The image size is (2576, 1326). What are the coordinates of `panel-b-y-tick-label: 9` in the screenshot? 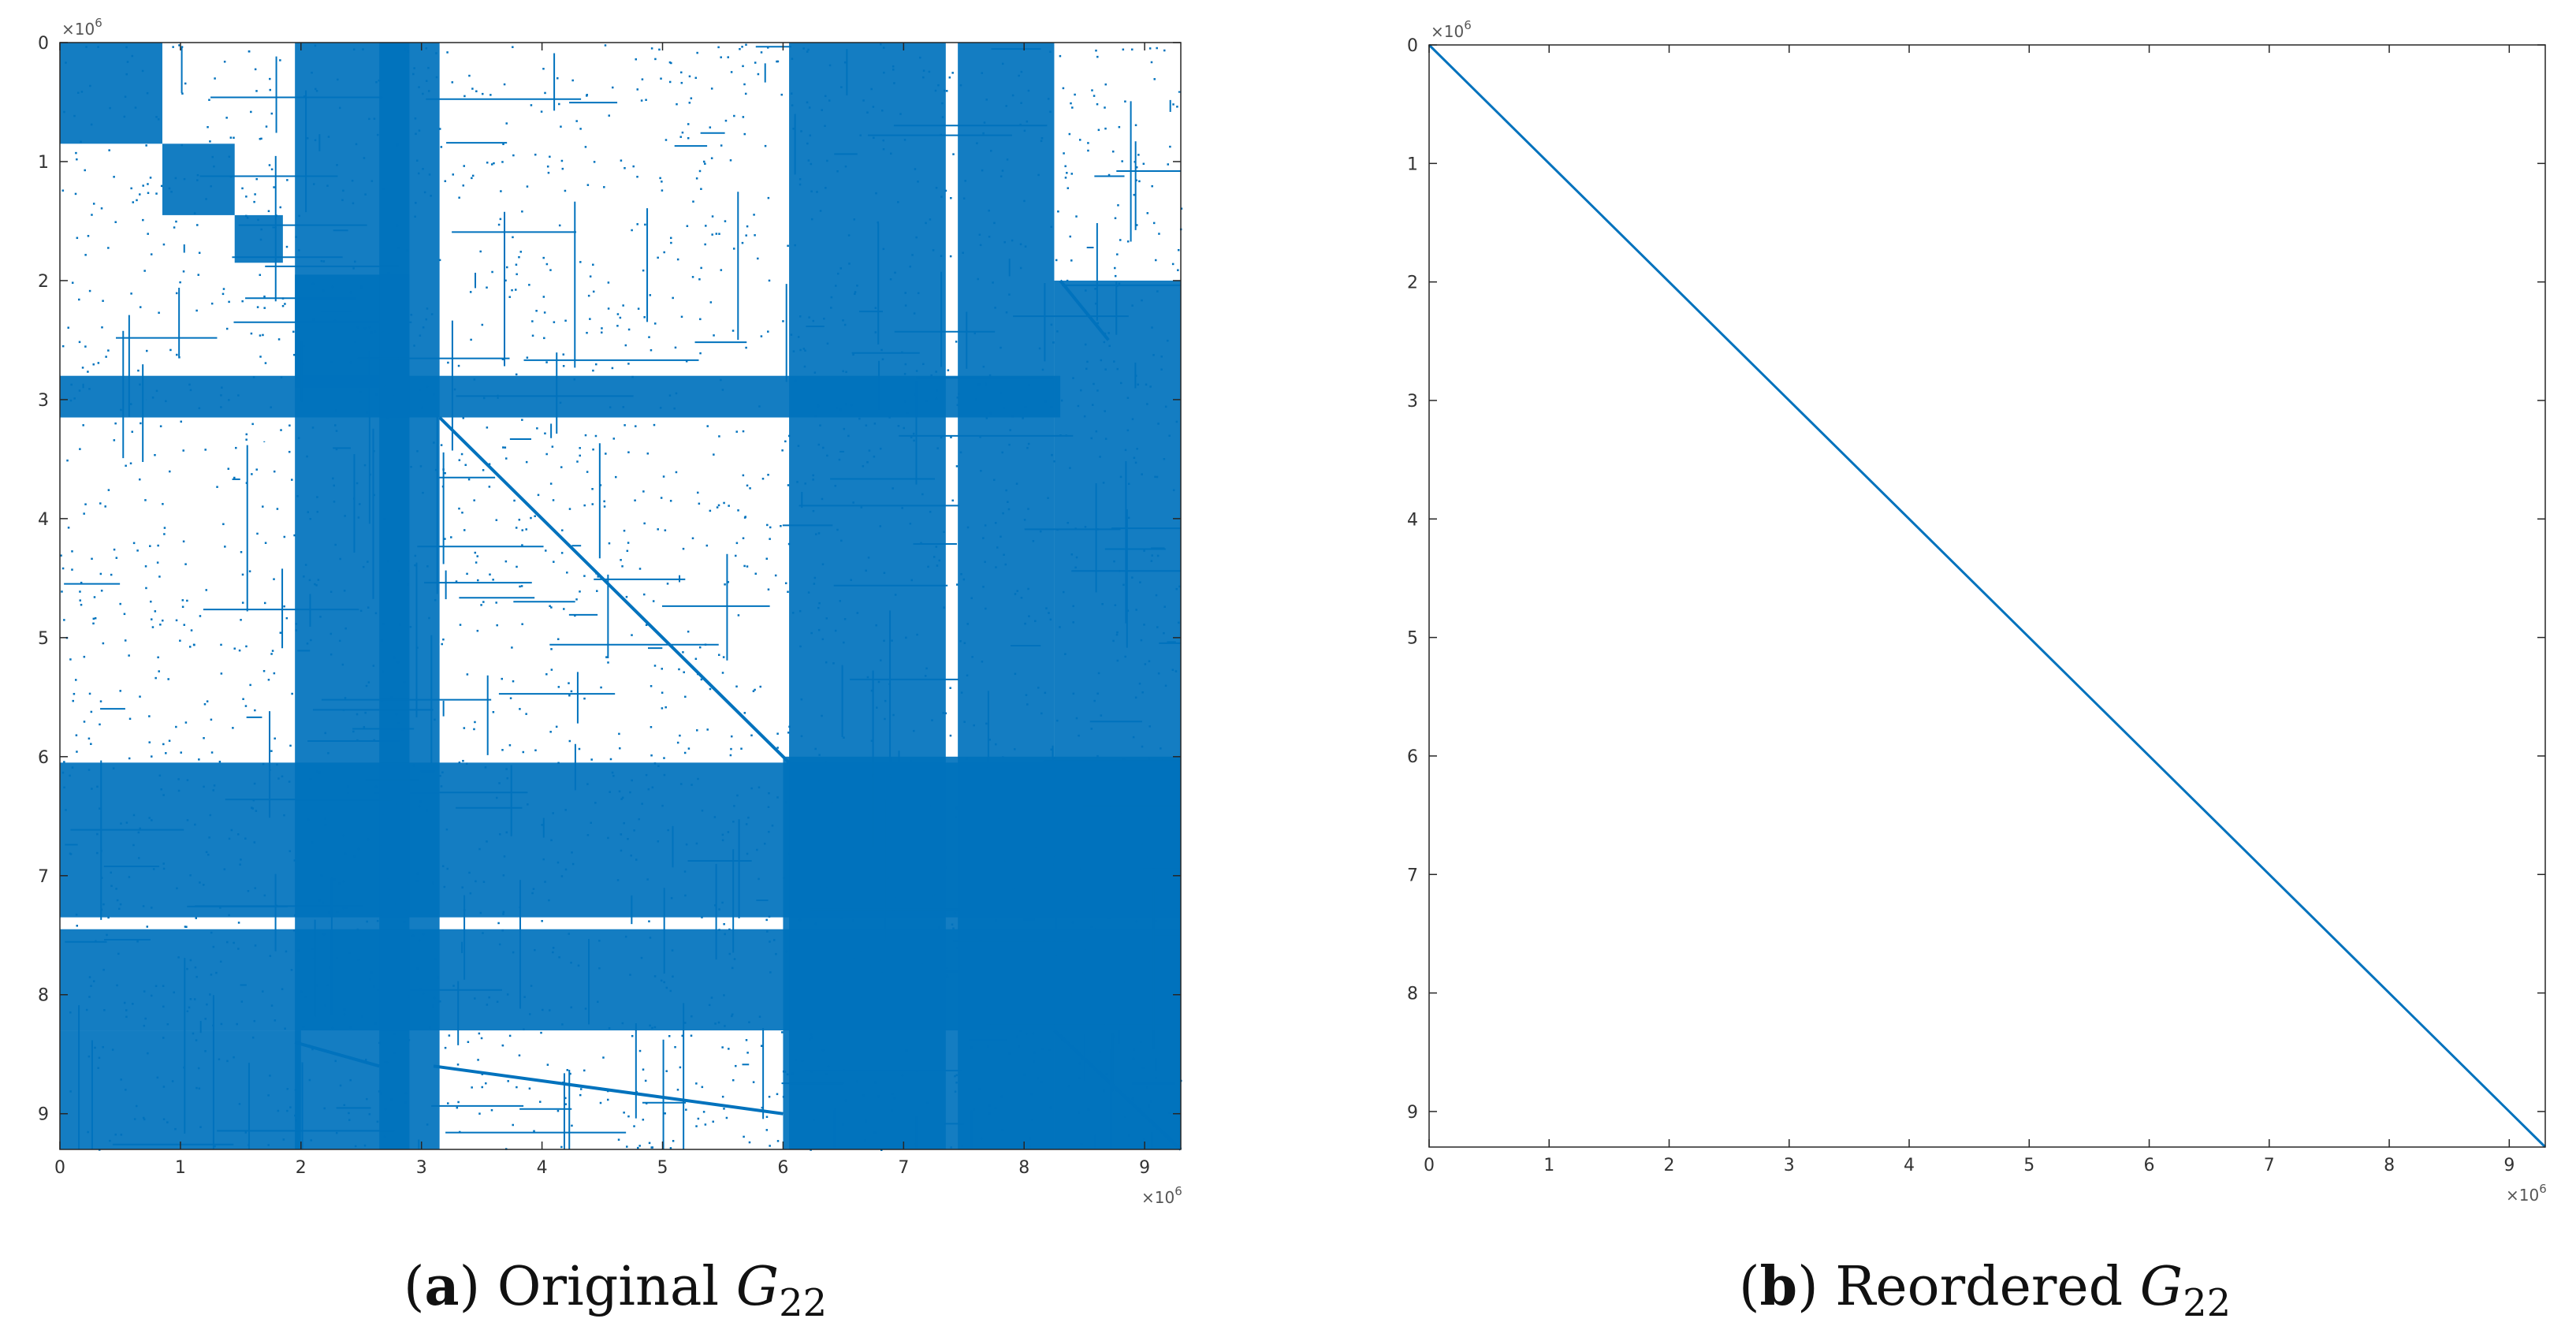 It's located at (1412, 1113).